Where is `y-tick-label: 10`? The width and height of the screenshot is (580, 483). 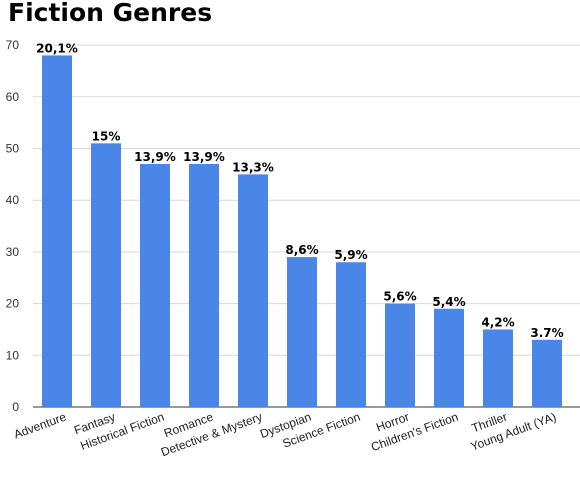
y-tick-label: 10 is located at coordinates (13, 355).